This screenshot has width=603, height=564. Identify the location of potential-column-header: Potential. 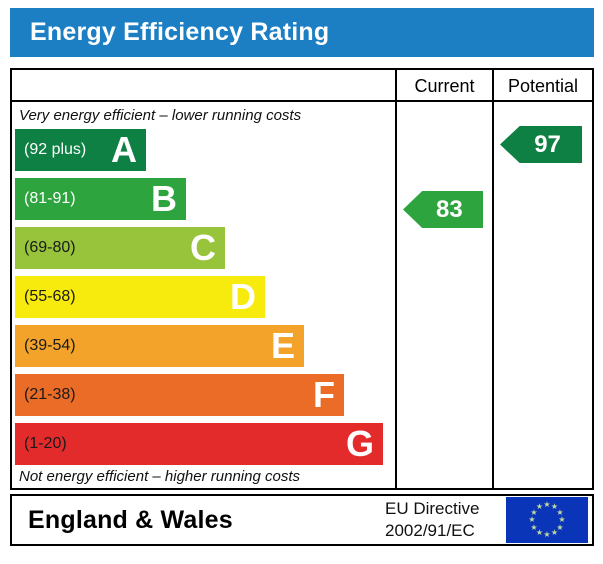
(543, 86).